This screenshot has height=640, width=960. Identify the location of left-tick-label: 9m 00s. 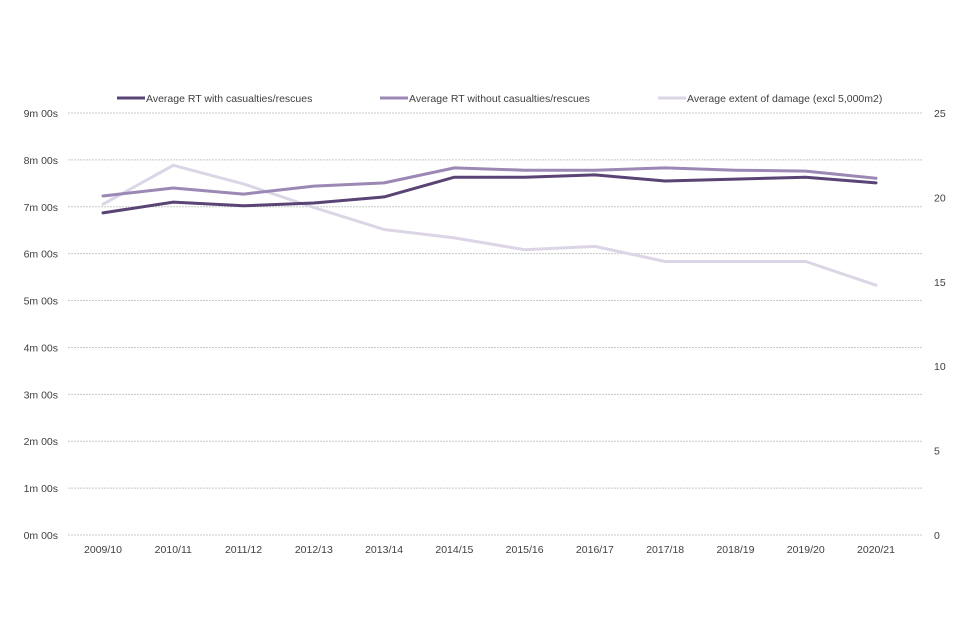
(41, 114).